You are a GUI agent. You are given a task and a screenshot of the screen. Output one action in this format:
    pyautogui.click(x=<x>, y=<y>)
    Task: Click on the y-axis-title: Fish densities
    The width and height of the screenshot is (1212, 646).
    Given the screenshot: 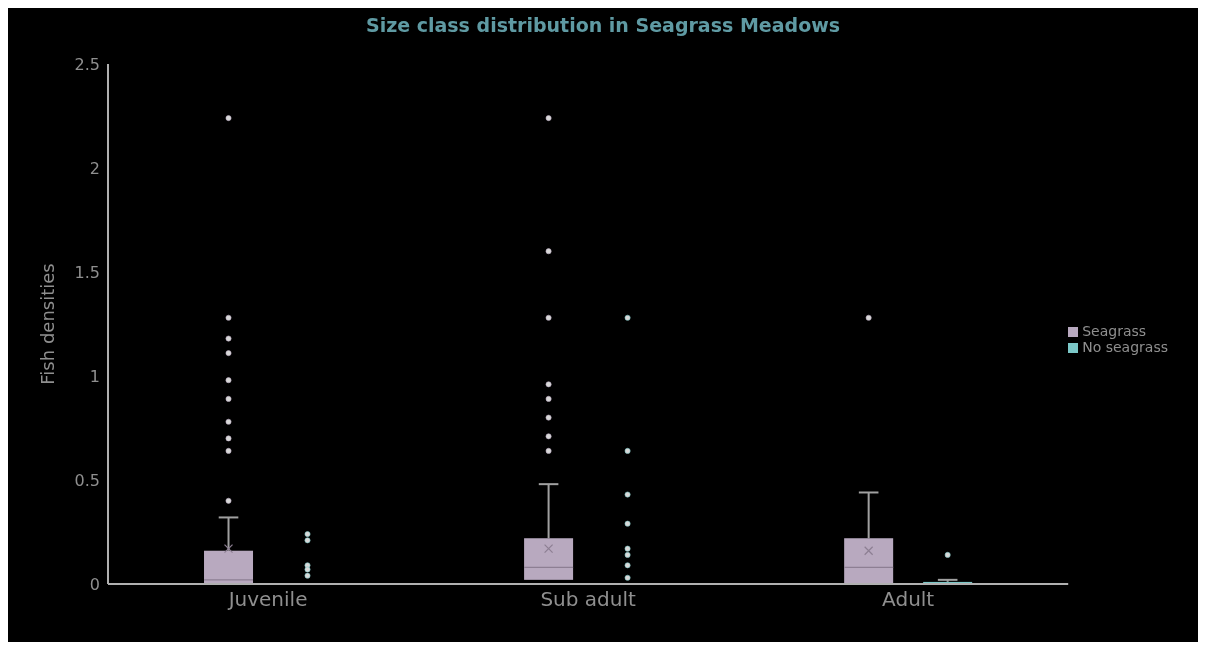 What is the action you would take?
    pyautogui.click(x=48, y=324)
    